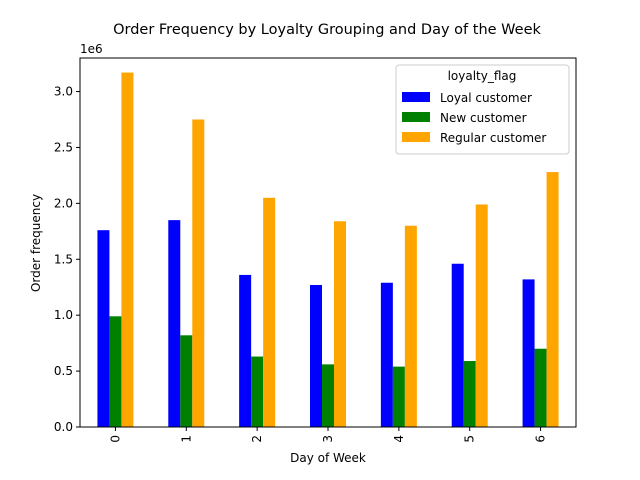 This screenshot has width=640, height=480. What do you see at coordinates (63, 259) in the screenshot?
I see `y-tick-label: 1.5` at bounding box center [63, 259].